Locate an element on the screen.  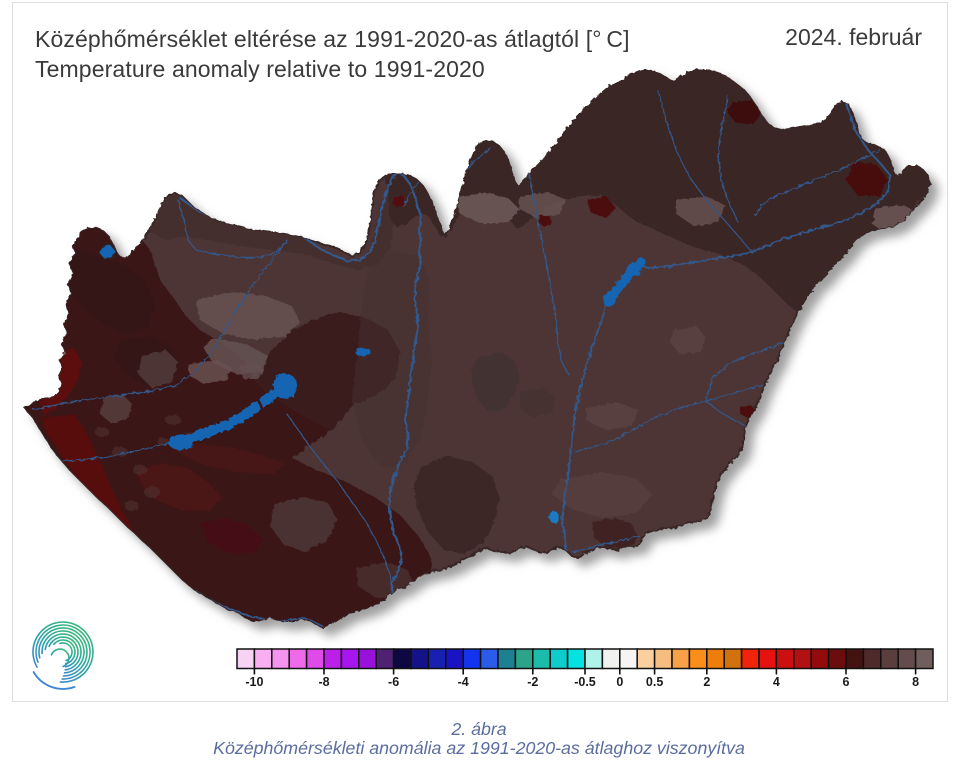
svg-text: 2 is located at coordinates (706, 682).